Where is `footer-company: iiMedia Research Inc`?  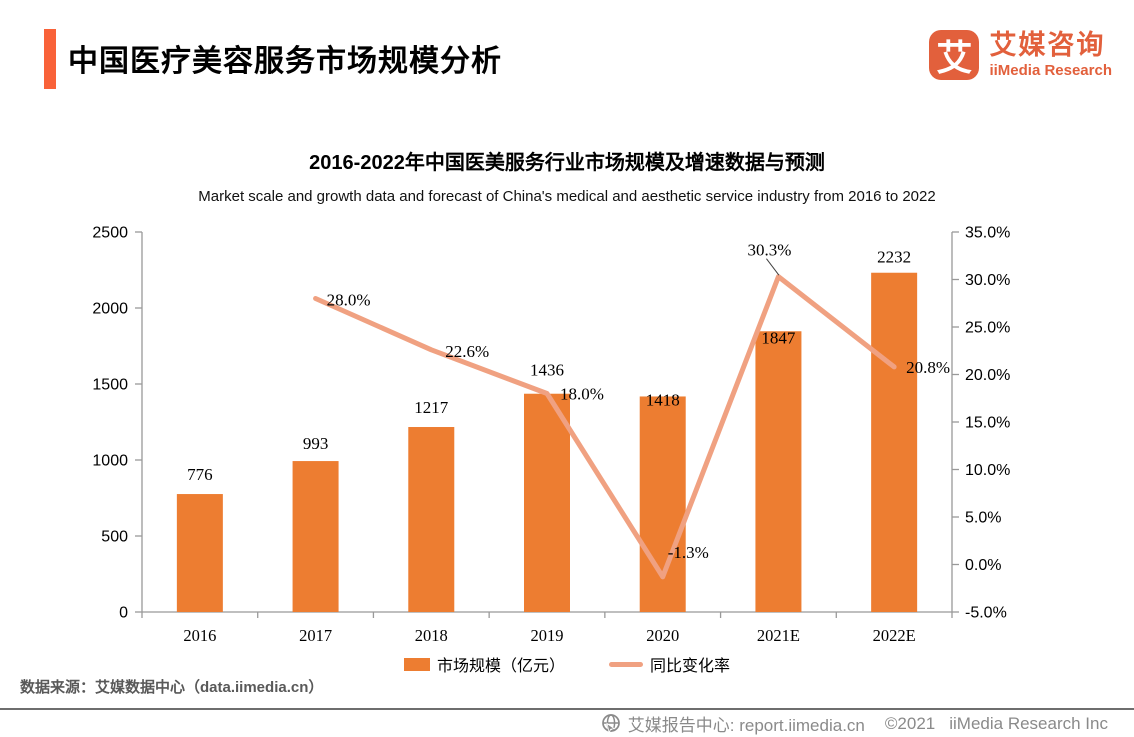 footer-company: iiMedia Research Inc is located at coordinates (1028, 723).